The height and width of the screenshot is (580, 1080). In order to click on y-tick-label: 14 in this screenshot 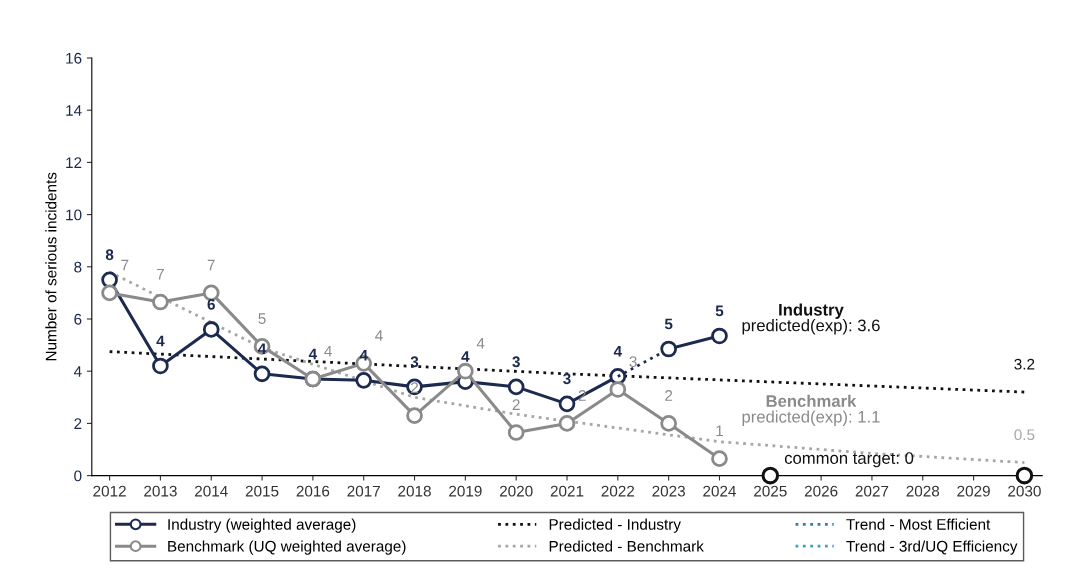, I will do `click(74, 110)`.